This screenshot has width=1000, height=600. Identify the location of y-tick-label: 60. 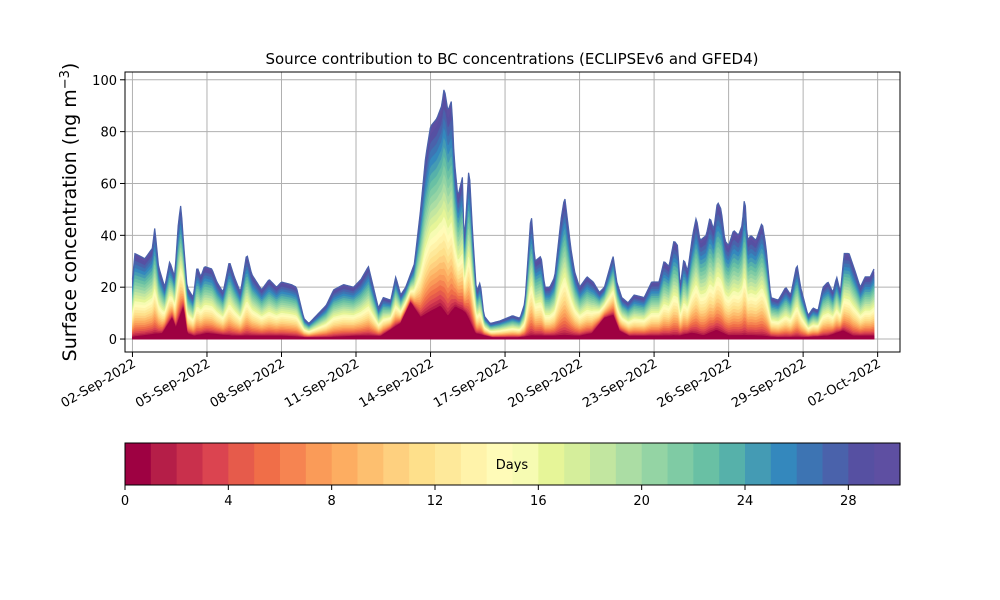
(108, 184).